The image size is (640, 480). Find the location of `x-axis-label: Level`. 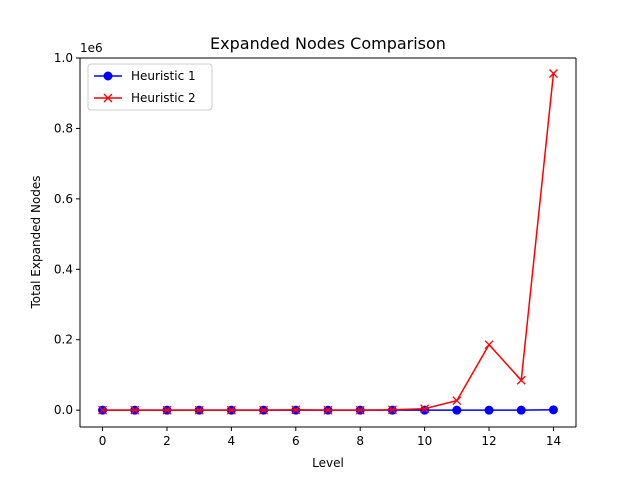

x-axis-label: Level is located at coordinates (328, 463).